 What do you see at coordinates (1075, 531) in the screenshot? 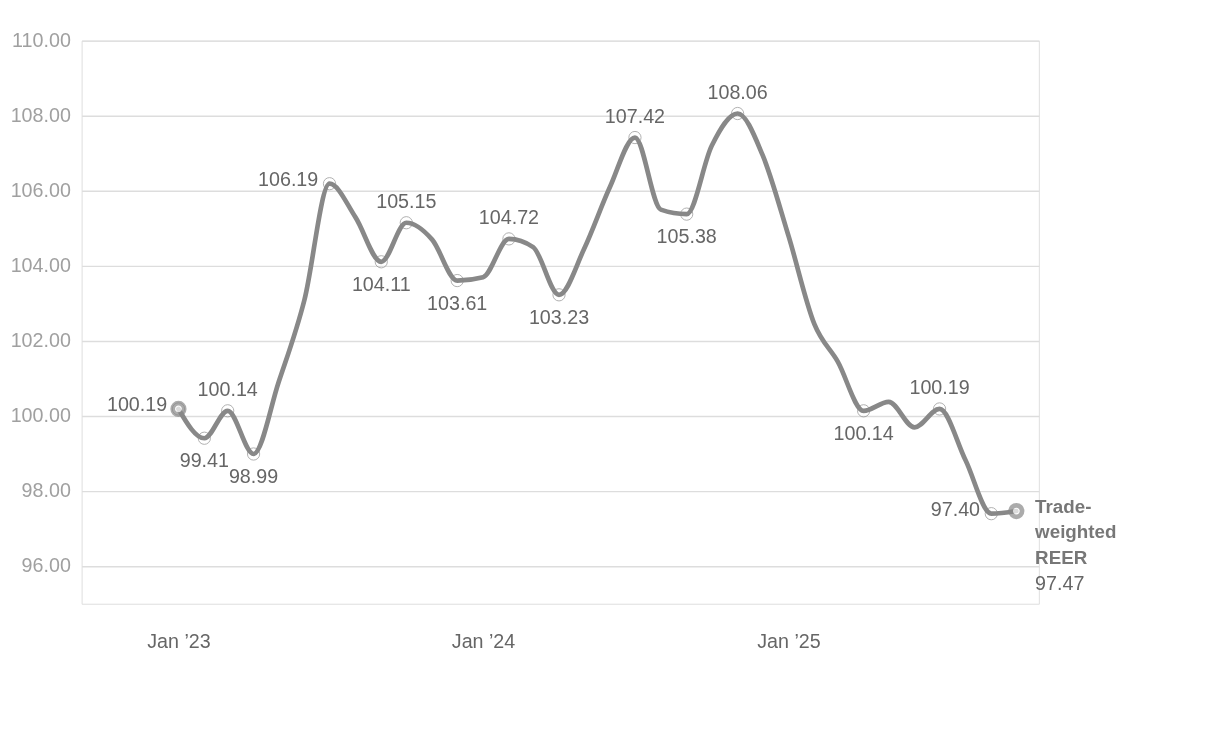
I see `series-label: Trade-weighted REER` at bounding box center [1075, 531].